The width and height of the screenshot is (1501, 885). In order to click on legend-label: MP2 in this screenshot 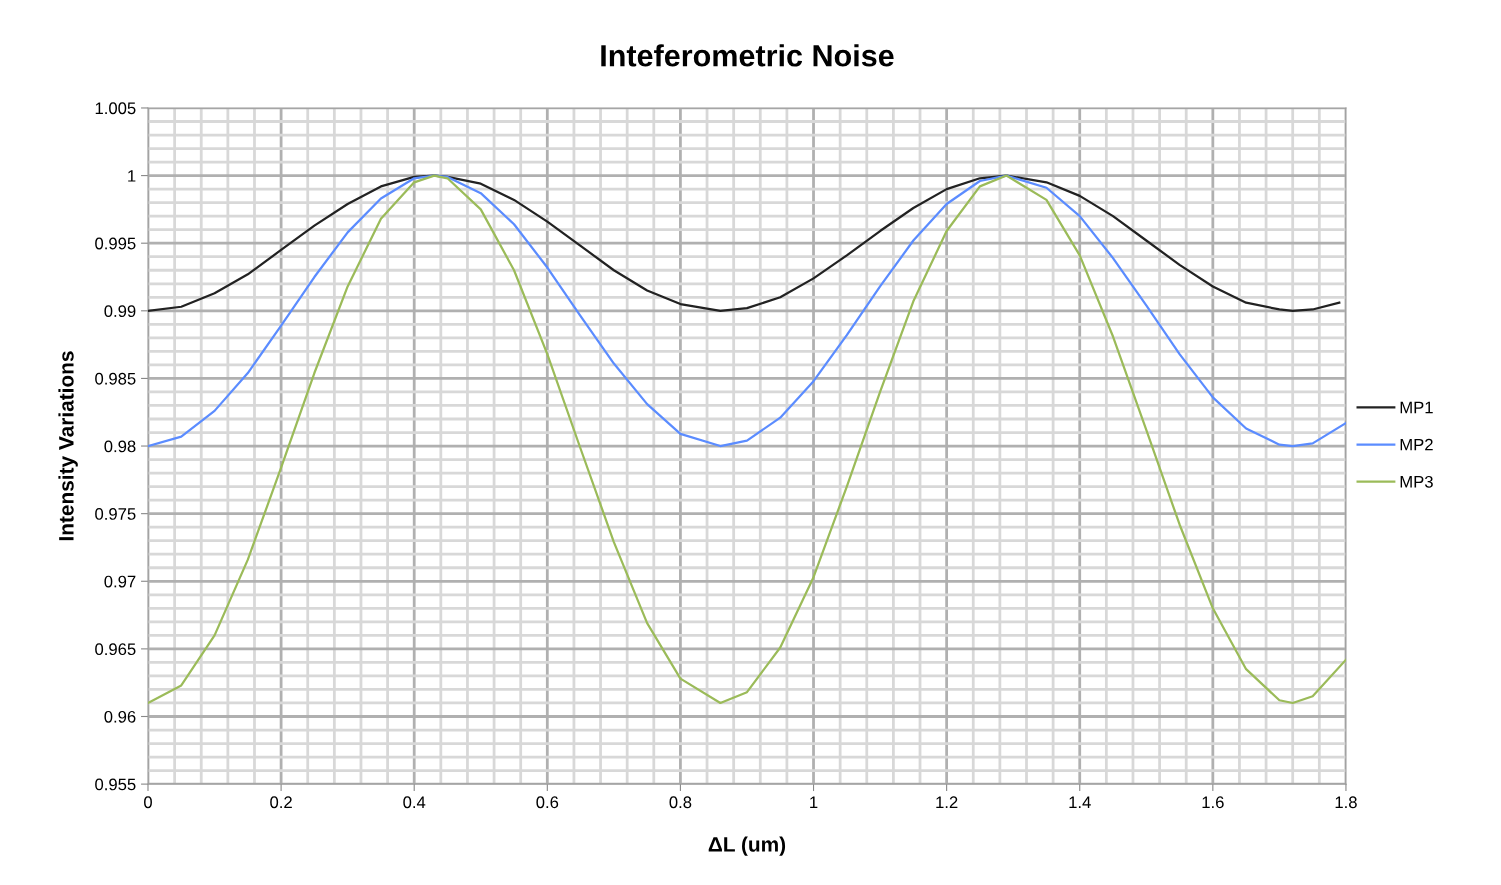, I will do `click(1416, 444)`.